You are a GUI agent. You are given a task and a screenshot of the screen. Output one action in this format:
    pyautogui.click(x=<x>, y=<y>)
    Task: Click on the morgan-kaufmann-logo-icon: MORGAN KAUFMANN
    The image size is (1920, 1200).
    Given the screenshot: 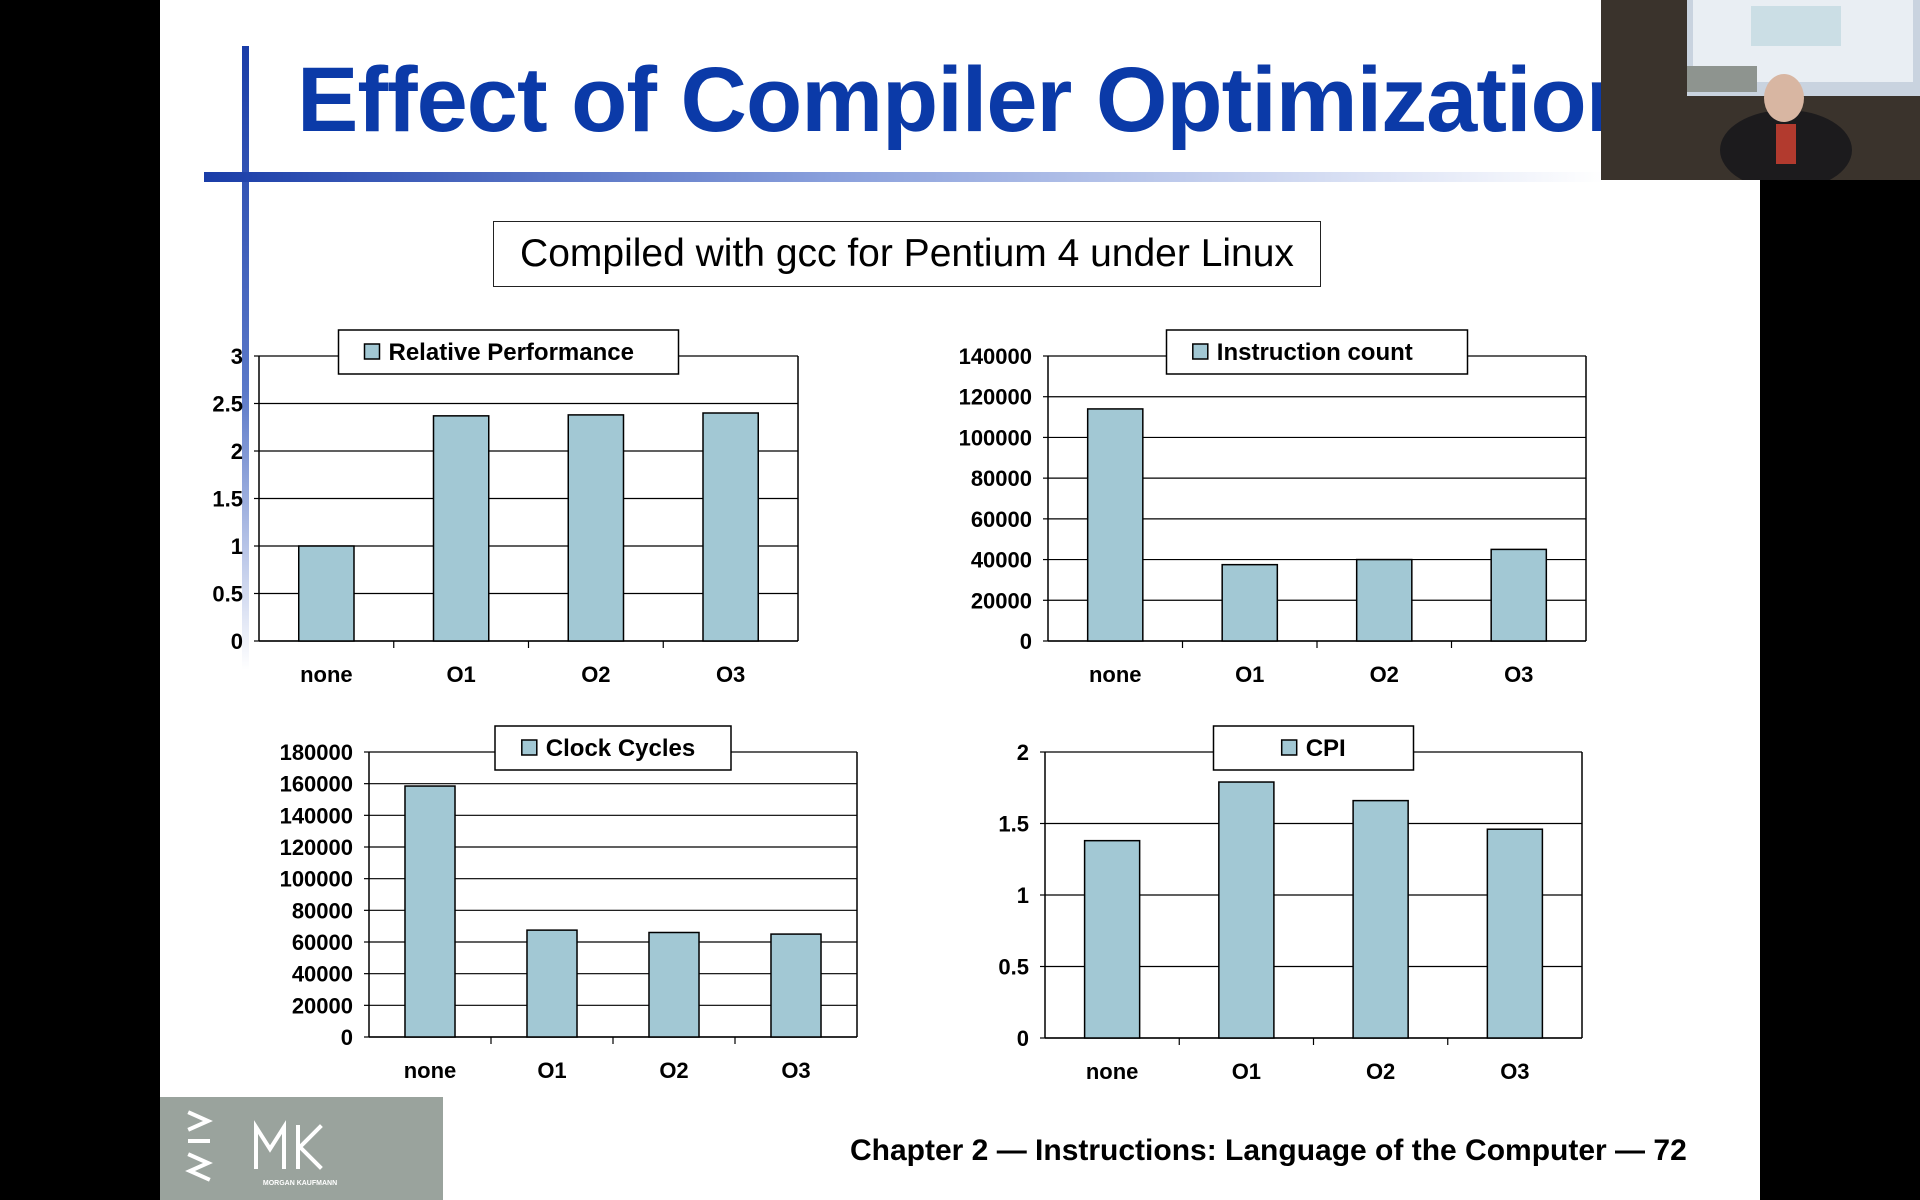 What is the action you would take?
    pyautogui.click(x=261, y=1148)
    